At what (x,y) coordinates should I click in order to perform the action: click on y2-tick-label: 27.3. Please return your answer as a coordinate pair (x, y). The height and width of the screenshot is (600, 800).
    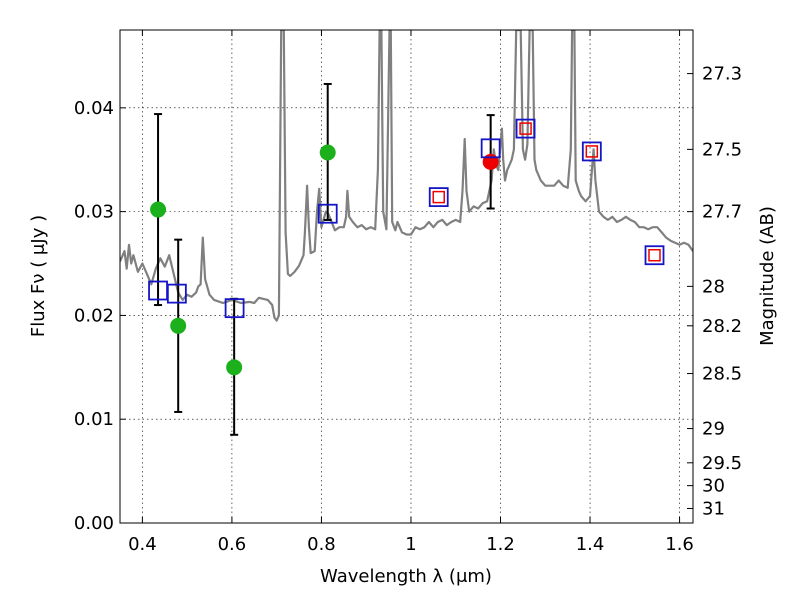
    Looking at the image, I should click on (722, 74).